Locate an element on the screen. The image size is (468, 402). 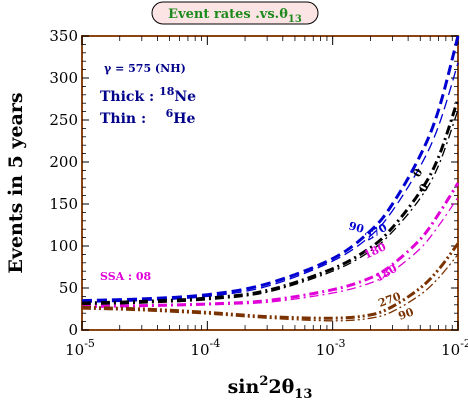
curve-label-magenta-180a: 180 is located at coordinates (375, 251).